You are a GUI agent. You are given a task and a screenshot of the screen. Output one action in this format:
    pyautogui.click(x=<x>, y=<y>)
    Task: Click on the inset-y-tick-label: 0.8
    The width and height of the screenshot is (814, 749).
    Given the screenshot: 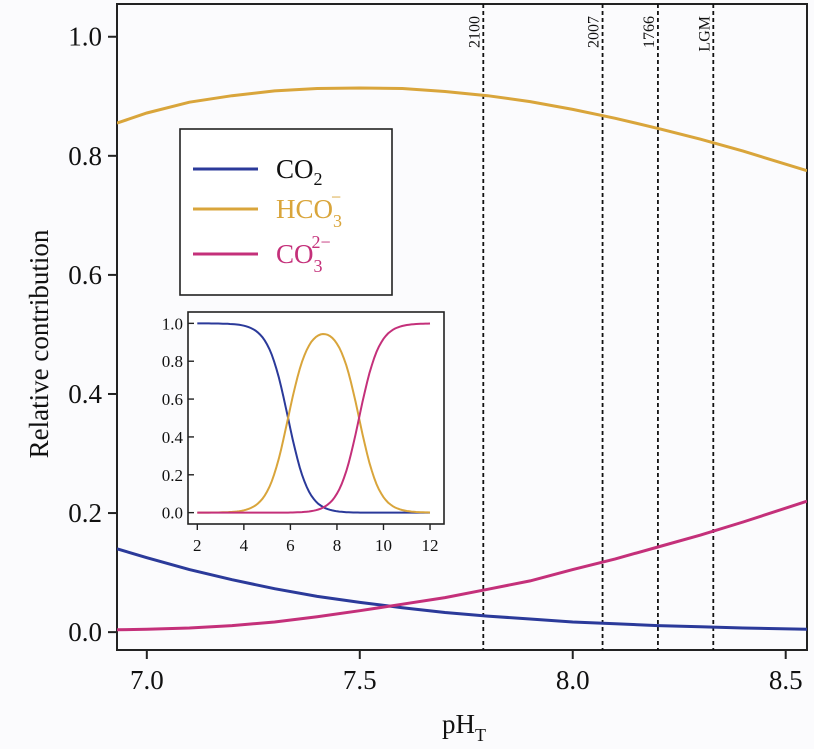 What is the action you would take?
    pyautogui.click(x=172, y=361)
    